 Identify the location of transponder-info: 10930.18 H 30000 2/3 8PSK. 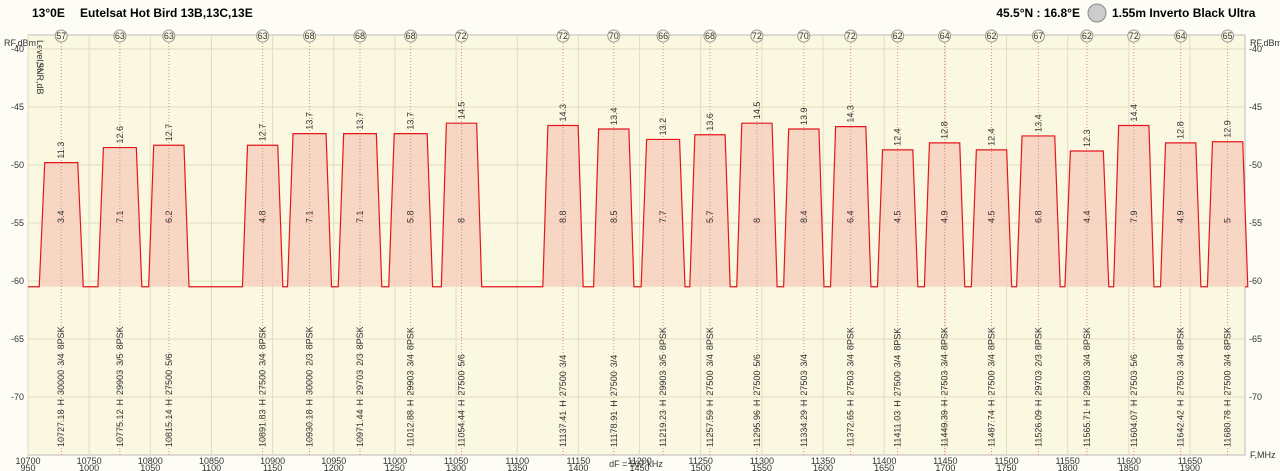
(310, 386).